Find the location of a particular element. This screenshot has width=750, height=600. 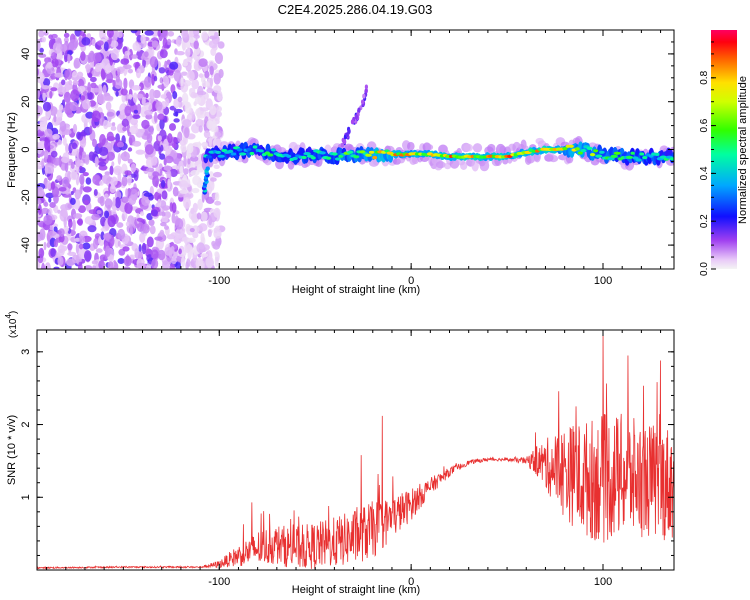

colorbar-tick-label: 0.8 is located at coordinates (704, 77).